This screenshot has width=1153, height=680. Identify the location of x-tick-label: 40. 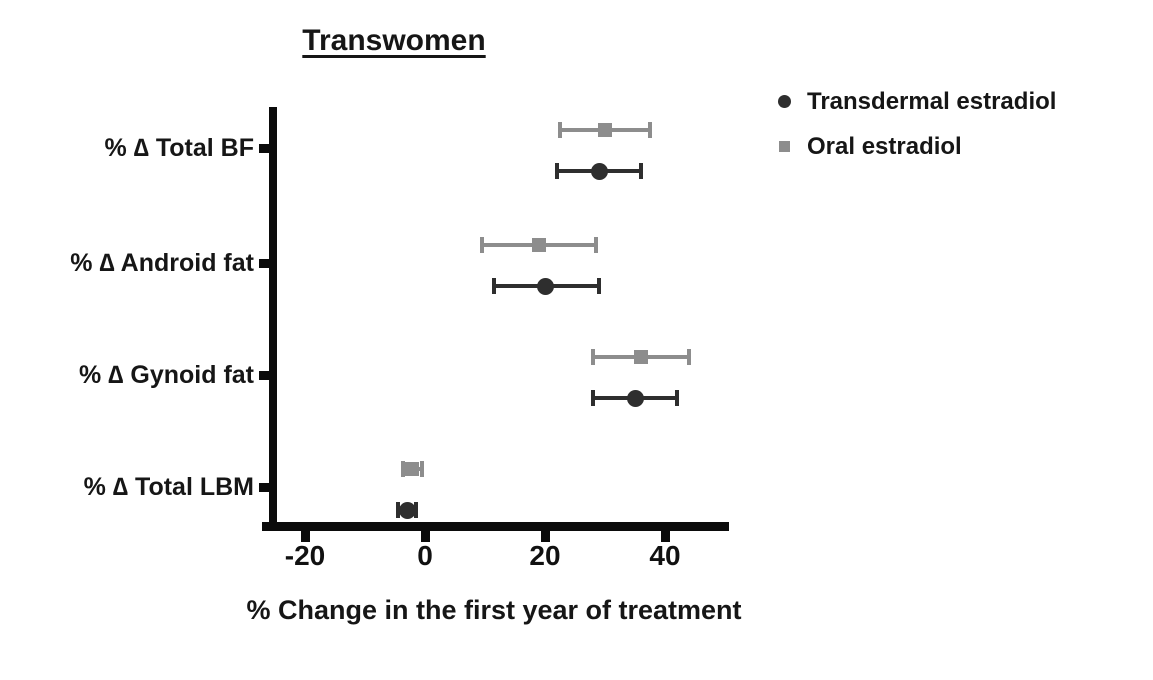
(665, 555).